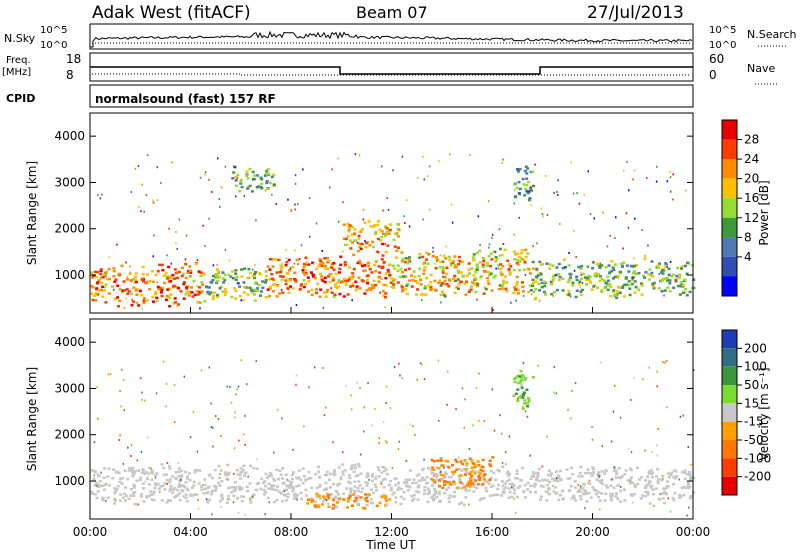 The image size is (800, 554). What do you see at coordinates (69, 435) in the screenshot?
I see `y-tick-label: 2000` at bounding box center [69, 435].